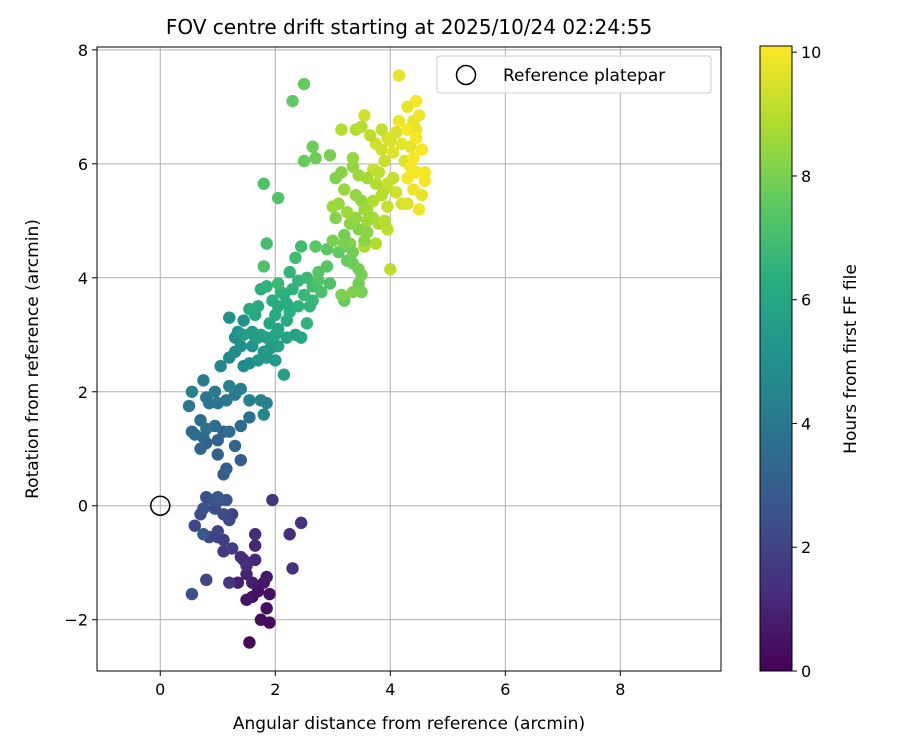 This screenshot has width=900, height=750. What do you see at coordinates (811, 52) in the screenshot?
I see `colorbar-tick-label-5: 10` at bounding box center [811, 52].